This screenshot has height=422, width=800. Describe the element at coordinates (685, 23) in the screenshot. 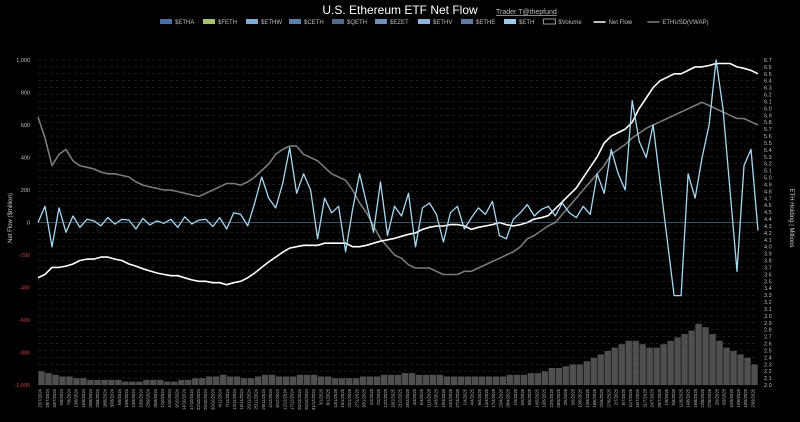

I see `legend-label: ETHUSD(VWAP)` at that location.